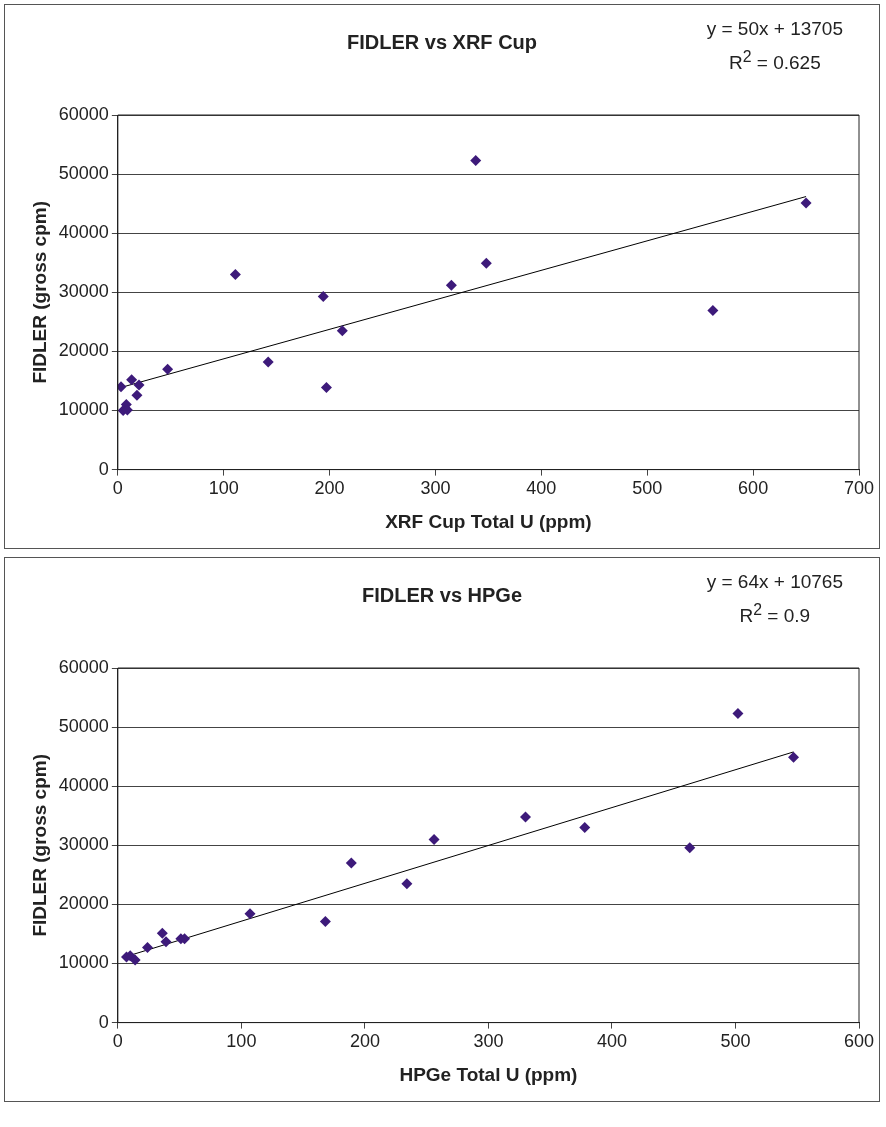 This screenshot has width=886, height=1127. I want to click on chart-title: FIDLER vs HPGe, so click(442, 594).